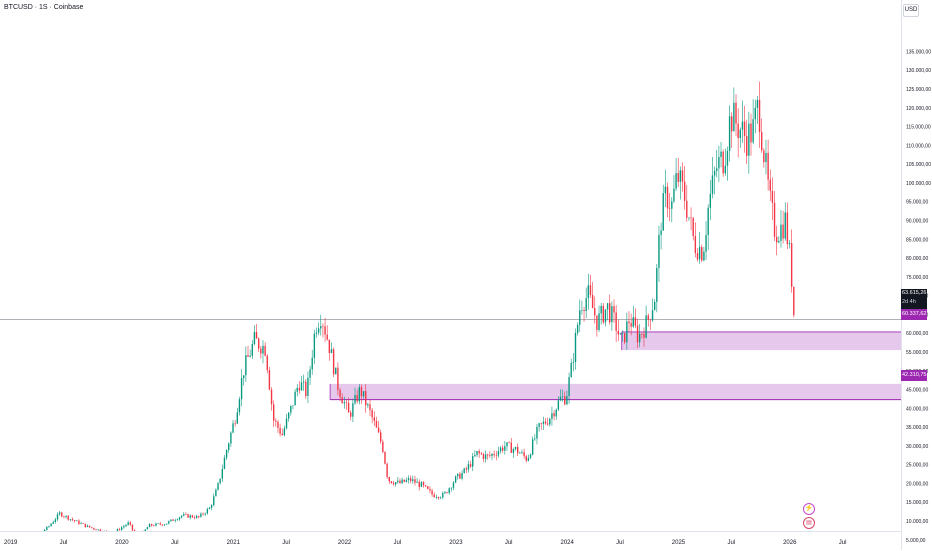 The image size is (932, 551). I want to click on lightning-icon: ⚡, so click(809, 509).